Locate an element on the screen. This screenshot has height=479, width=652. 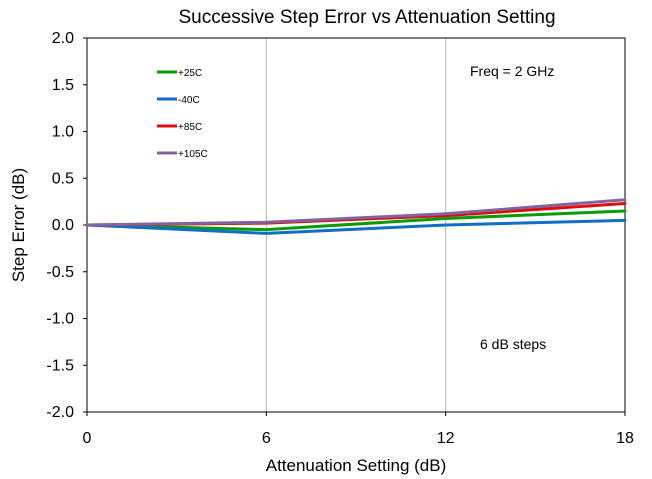
y-tick-label: 1.0 is located at coordinates (63, 132).